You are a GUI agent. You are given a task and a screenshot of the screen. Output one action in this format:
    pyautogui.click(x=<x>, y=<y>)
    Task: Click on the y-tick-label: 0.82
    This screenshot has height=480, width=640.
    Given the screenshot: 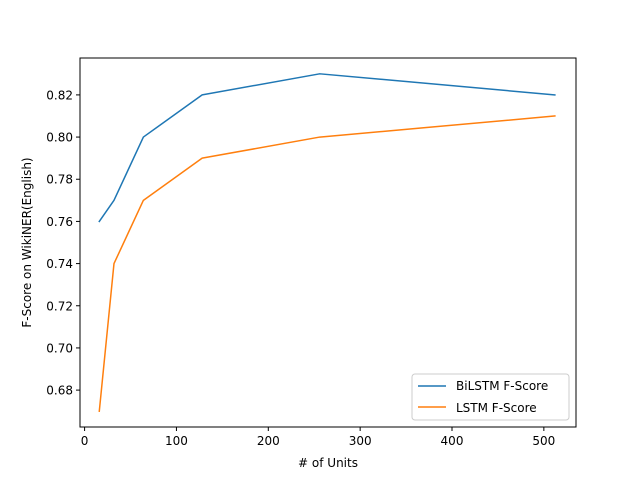 What is the action you would take?
    pyautogui.click(x=59, y=95)
    